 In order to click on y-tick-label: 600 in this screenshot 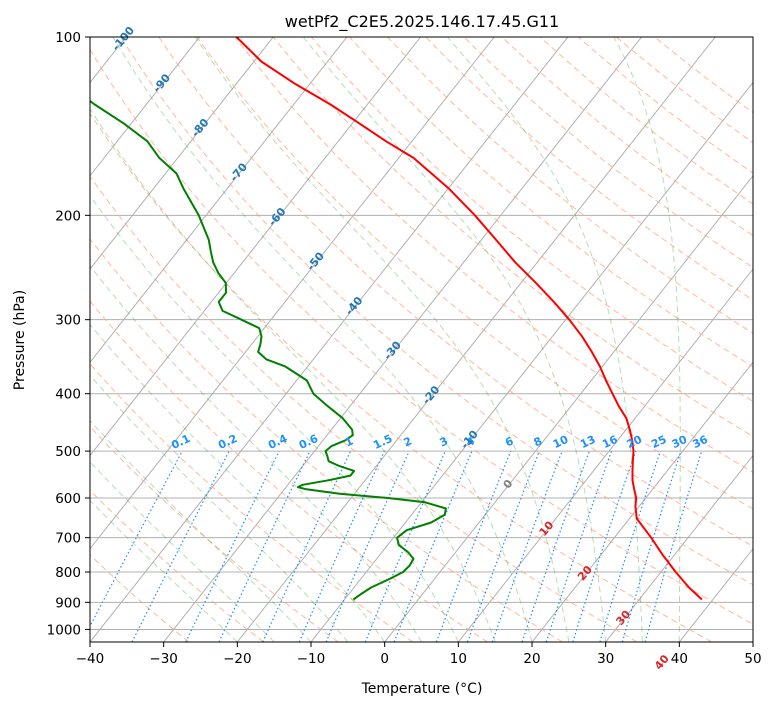, I will do `click(68, 499)`.